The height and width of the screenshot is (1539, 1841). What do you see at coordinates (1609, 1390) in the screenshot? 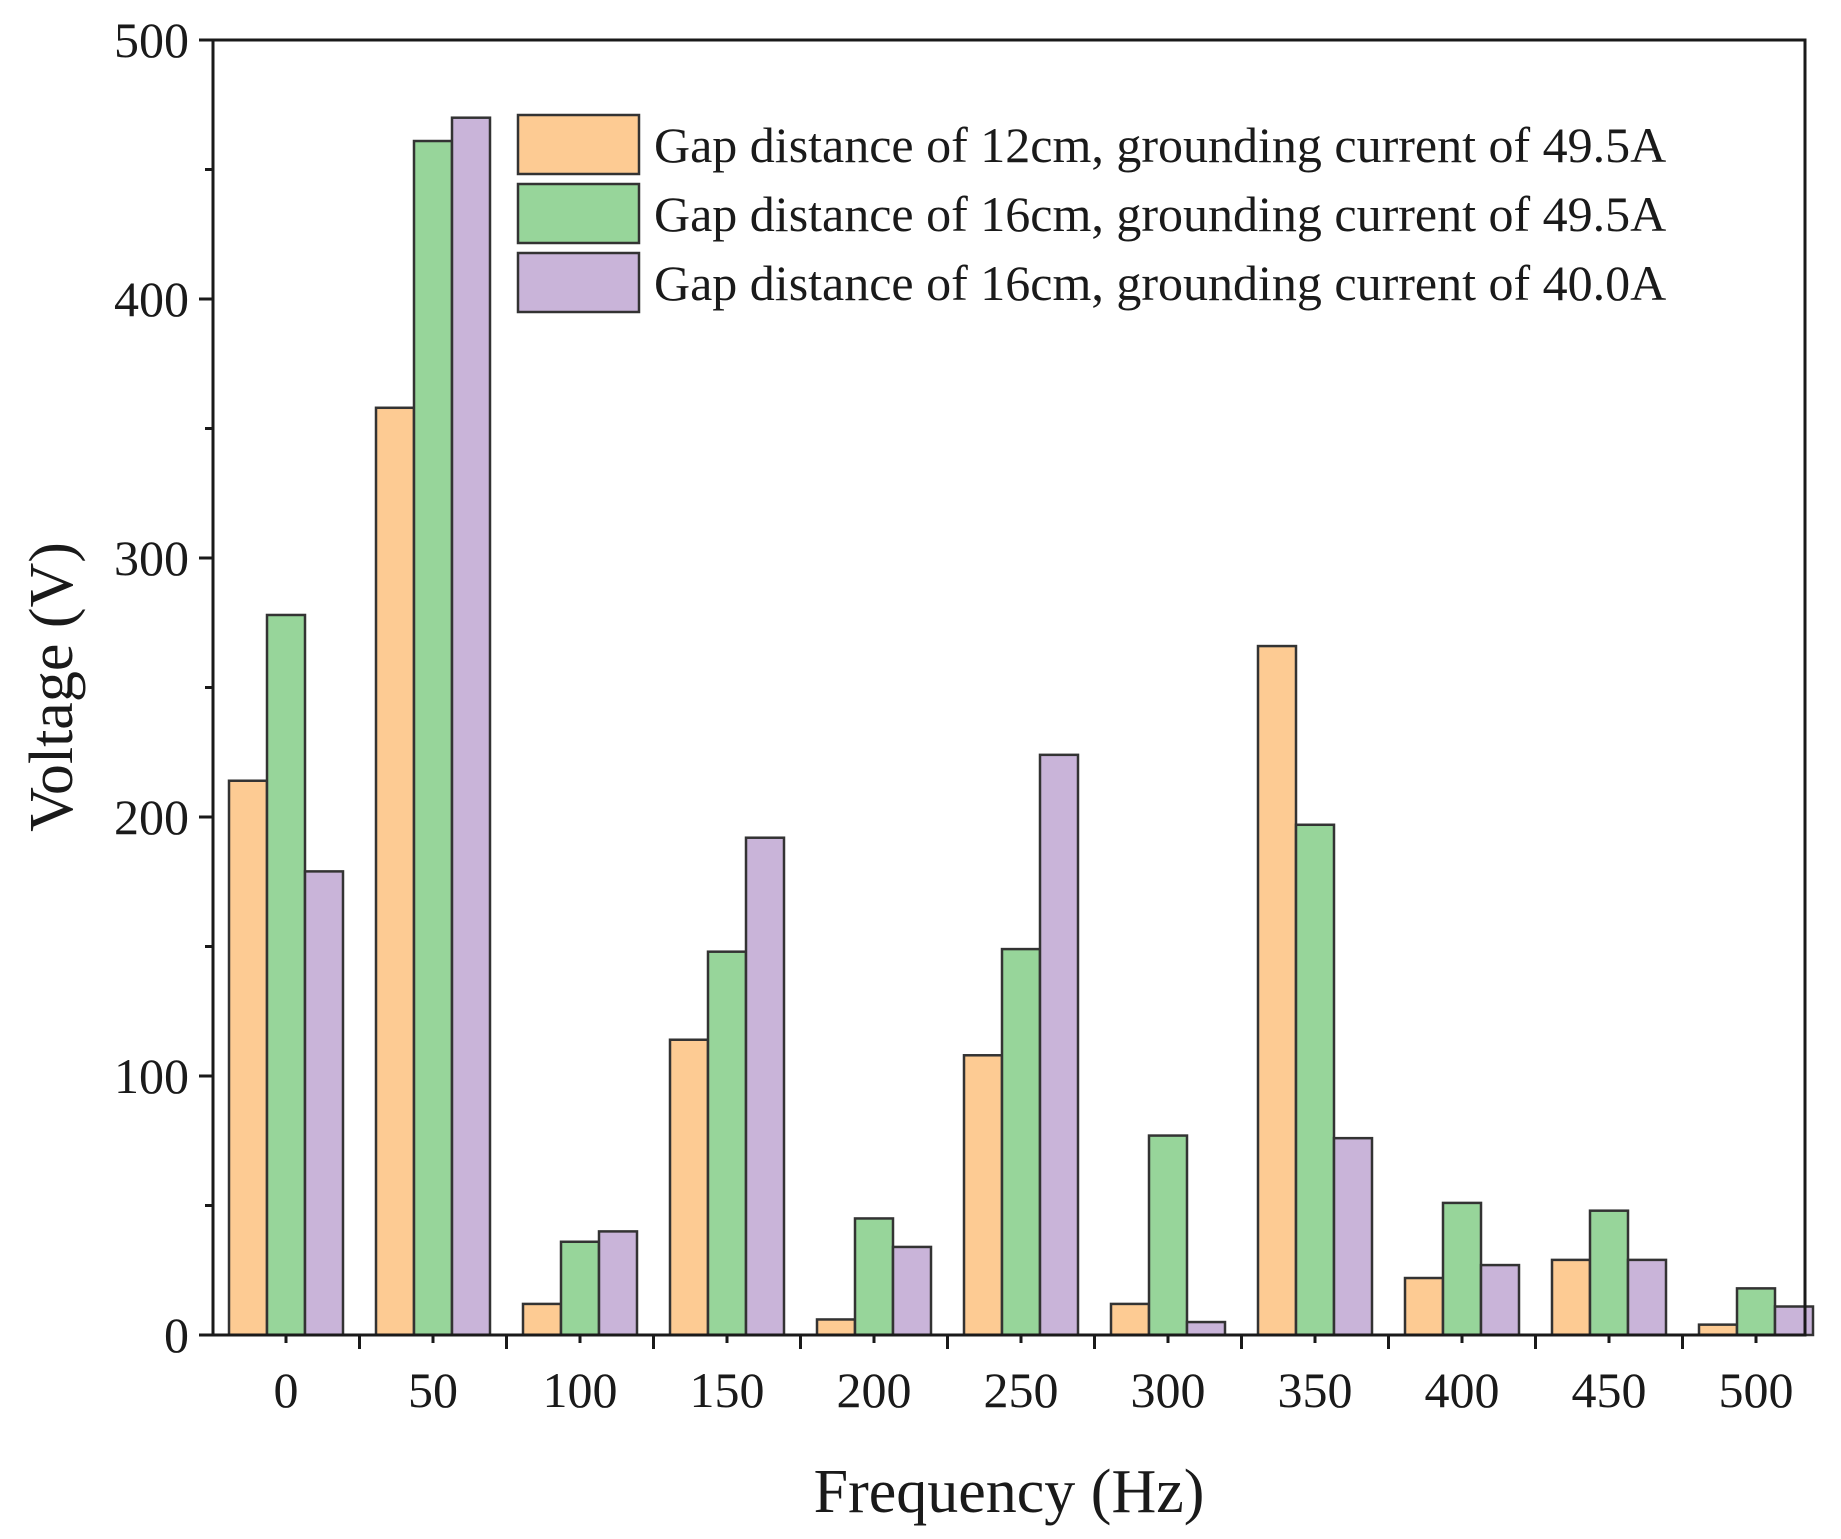
I see `x-tick-label: 450` at bounding box center [1609, 1390].